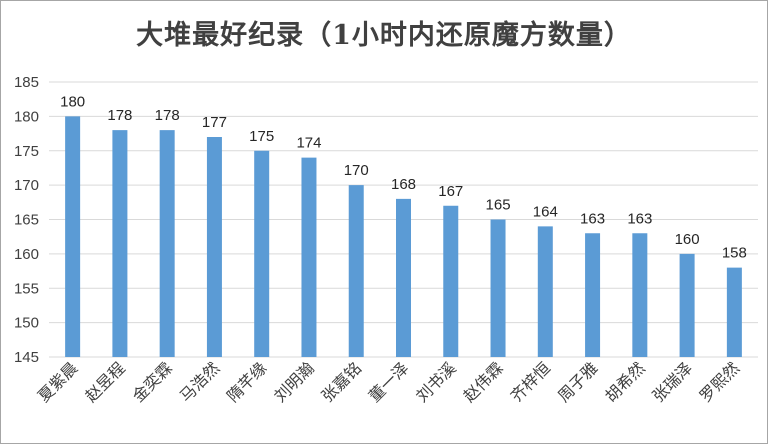 The width and height of the screenshot is (768, 444). What do you see at coordinates (152, 381) in the screenshot?
I see `x-category-label: 金奕霖` at bounding box center [152, 381].